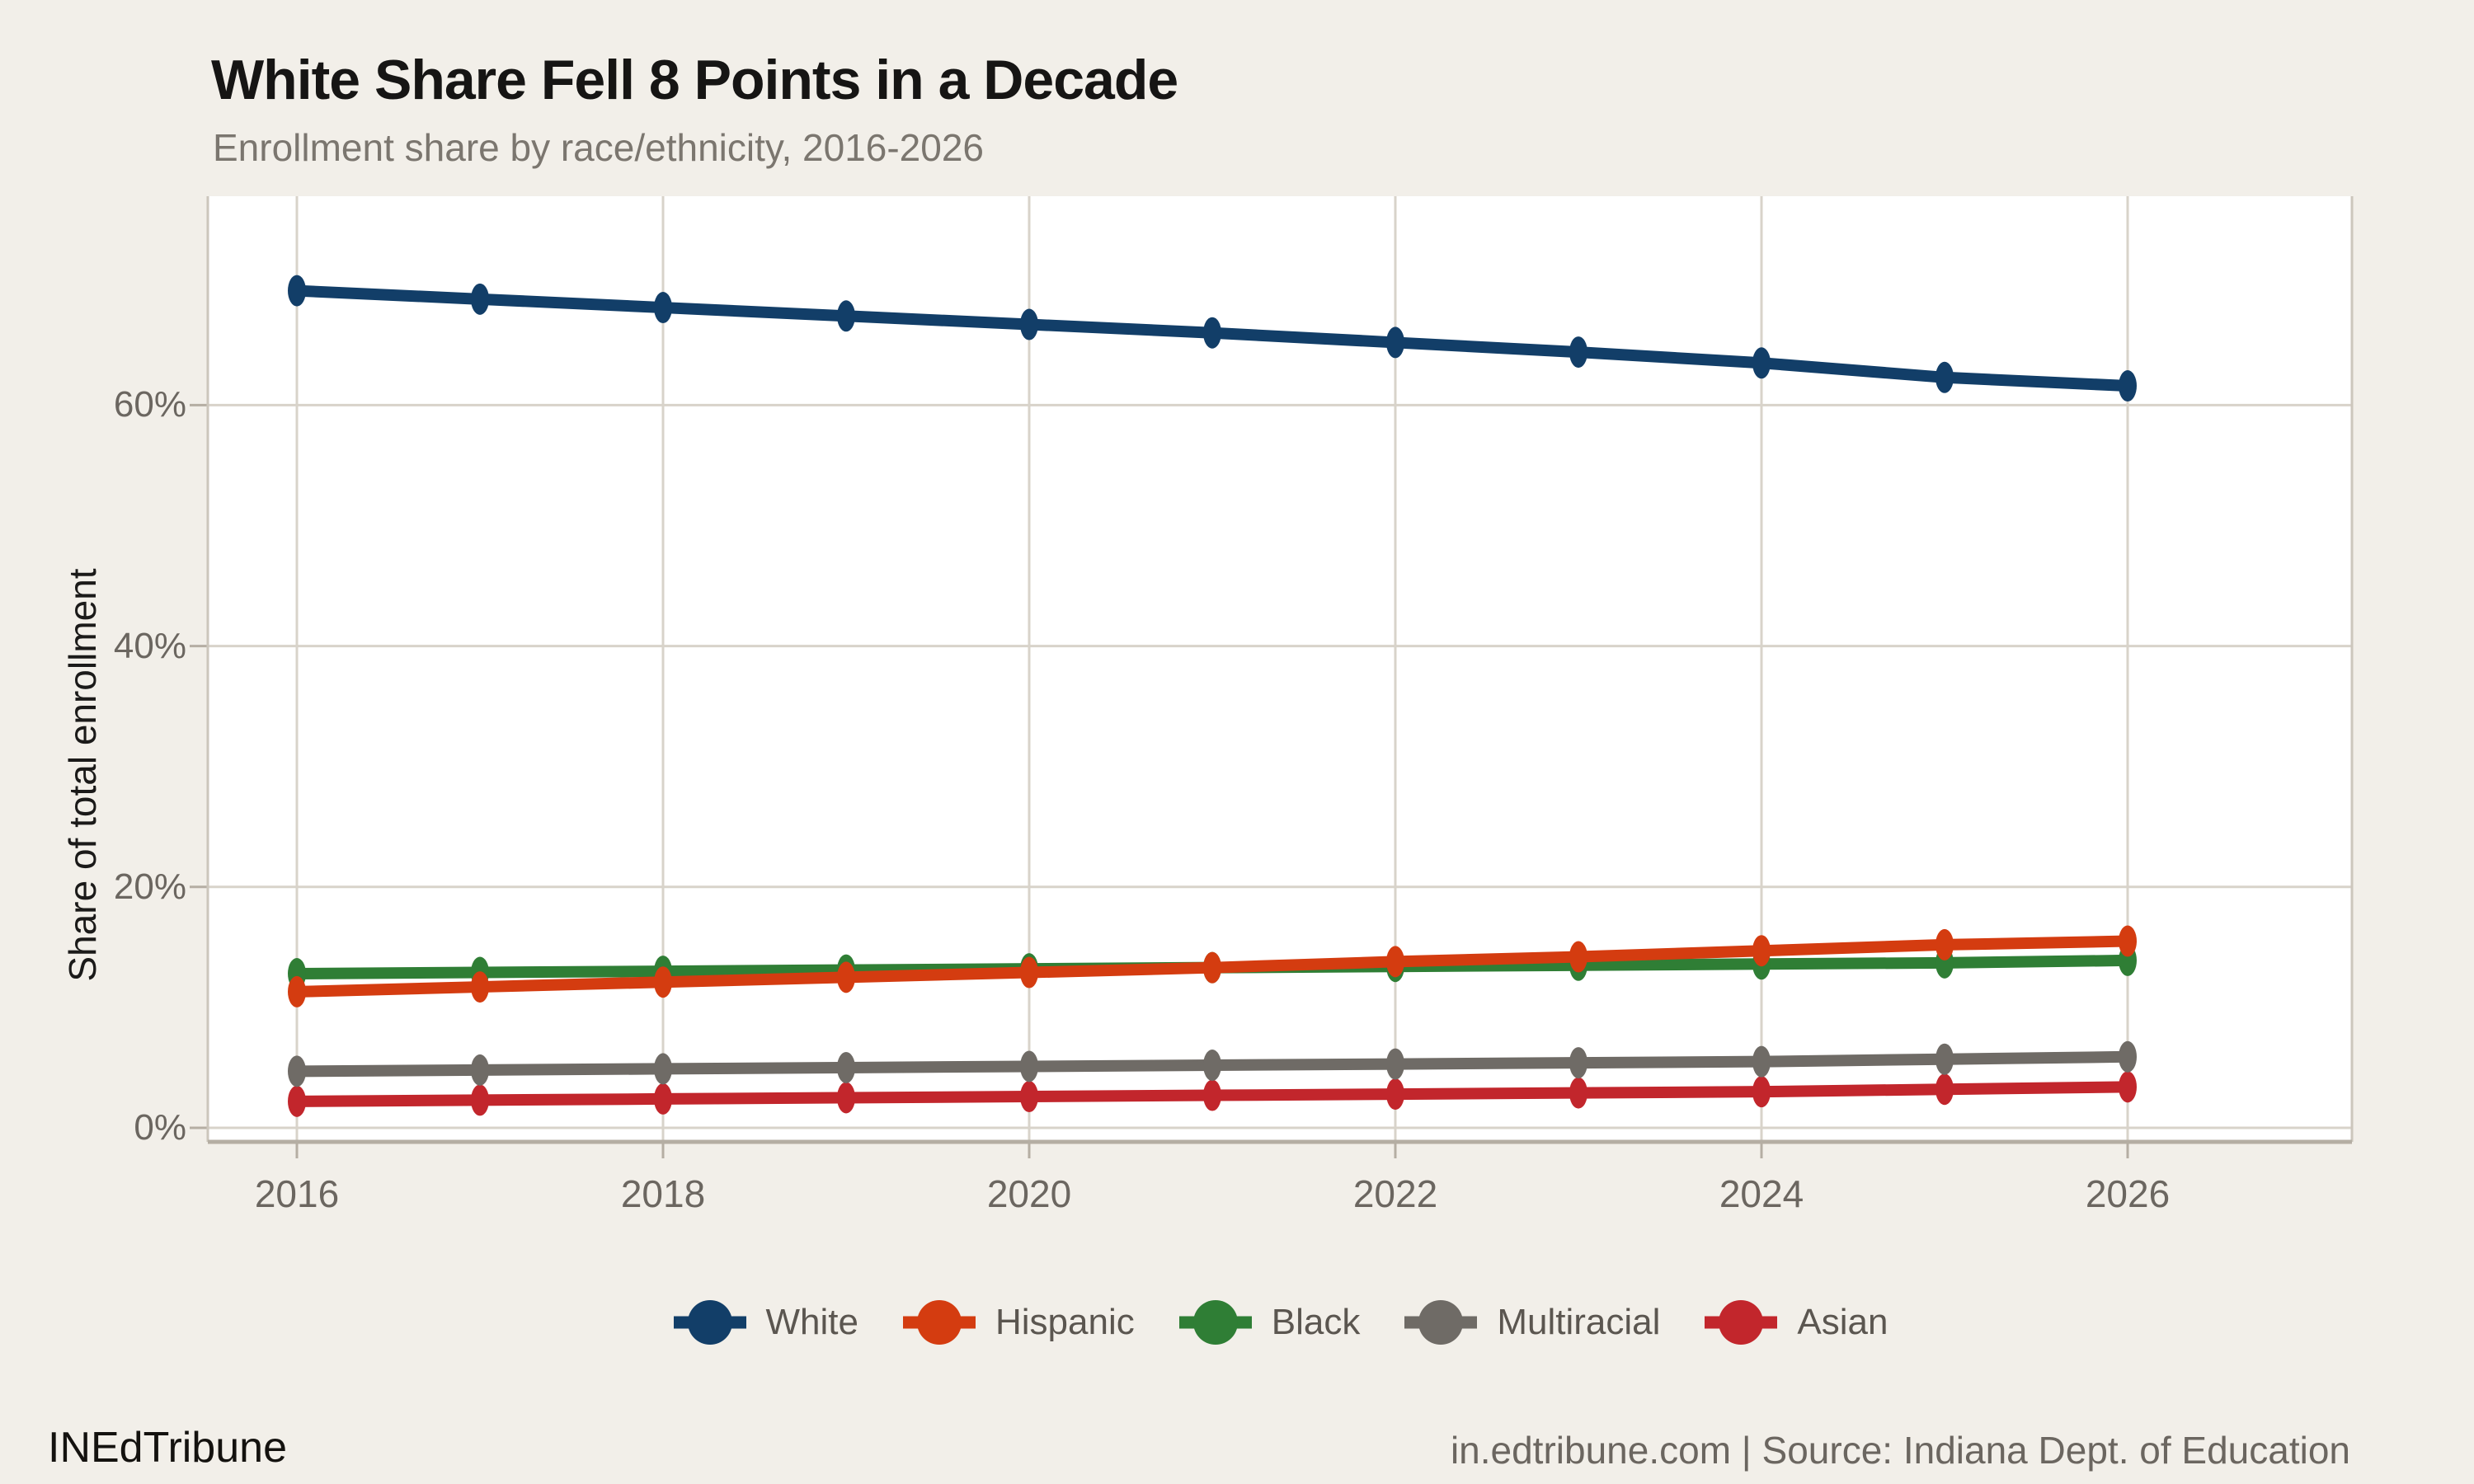  Describe the element at coordinates (846, 316) in the screenshot. I see `data-point-white-2019` at that location.